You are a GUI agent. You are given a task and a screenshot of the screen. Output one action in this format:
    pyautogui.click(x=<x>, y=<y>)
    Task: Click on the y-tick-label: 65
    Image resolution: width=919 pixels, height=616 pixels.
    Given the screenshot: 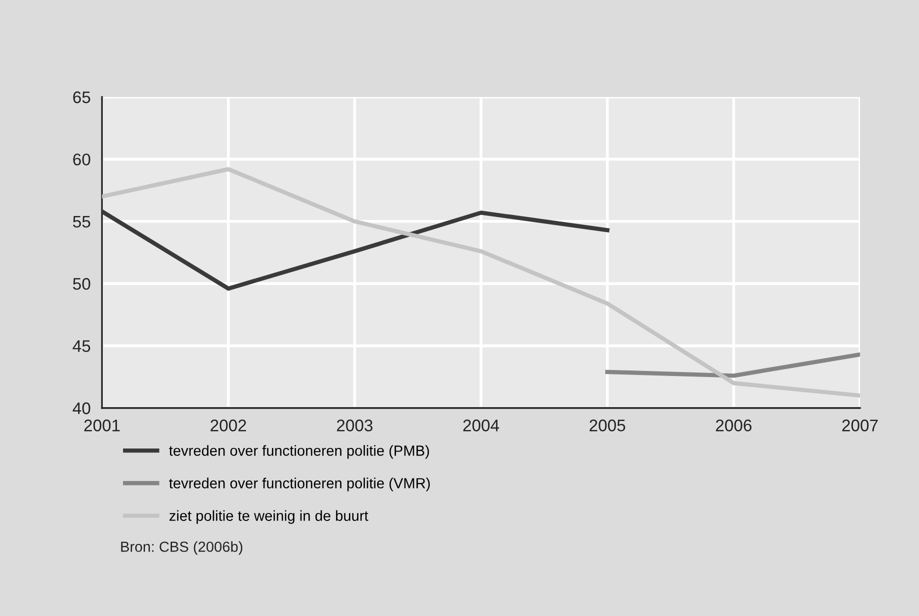 What is the action you would take?
    pyautogui.click(x=81, y=97)
    